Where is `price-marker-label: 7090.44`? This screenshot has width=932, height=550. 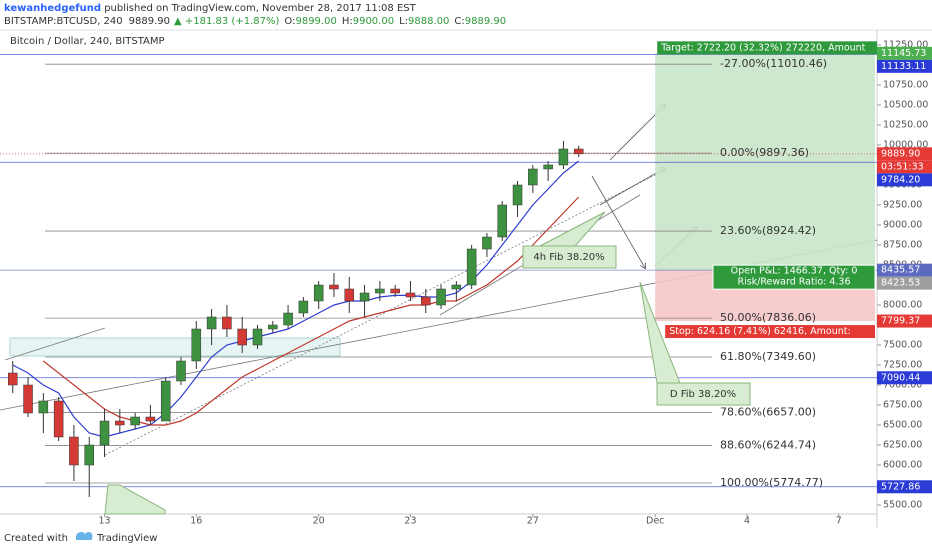 price-marker-label: 7090.44 is located at coordinates (900, 377).